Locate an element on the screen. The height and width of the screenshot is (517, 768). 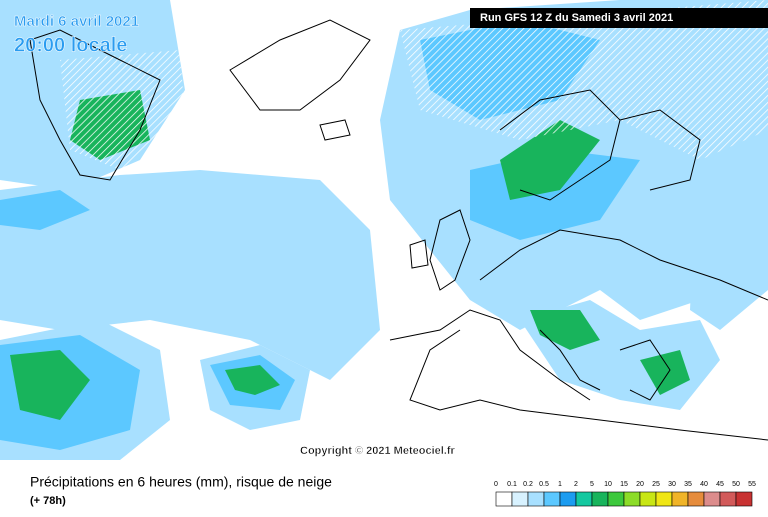
legend-tick-label: 1 is located at coordinates (560, 484).